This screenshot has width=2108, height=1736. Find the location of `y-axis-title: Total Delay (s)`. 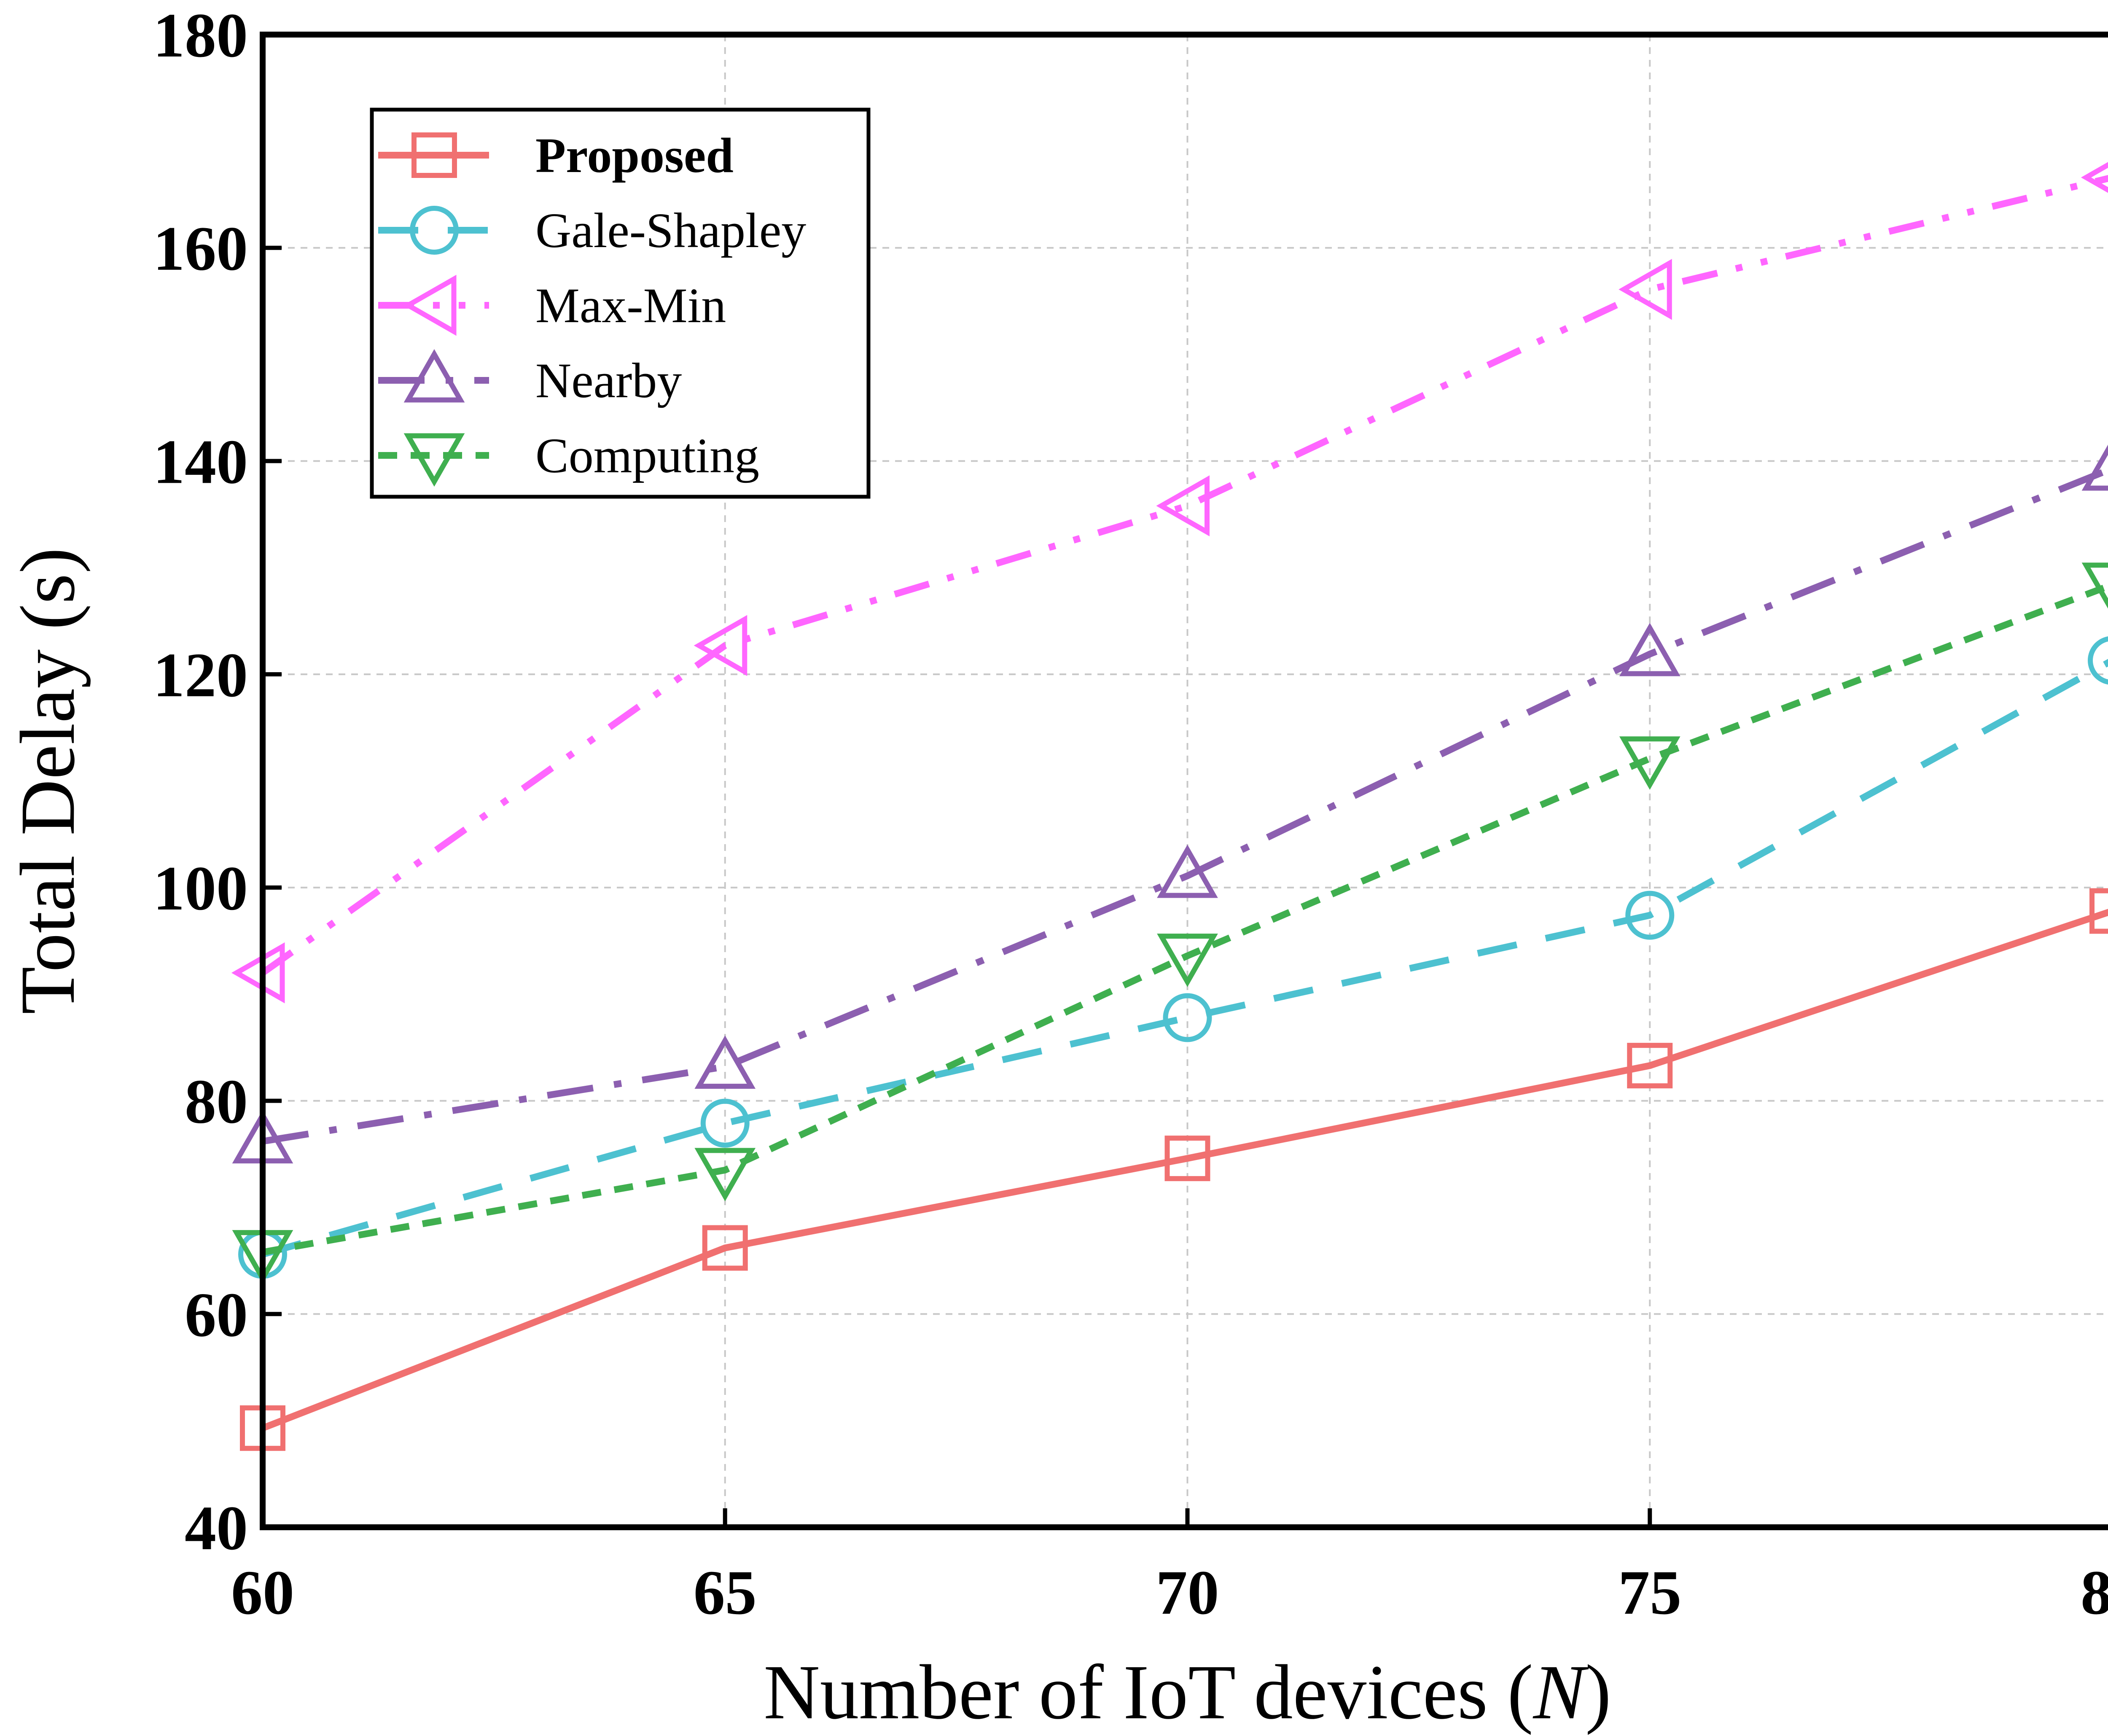

y-axis-title: Total Delay (s) is located at coordinates (48, 781).